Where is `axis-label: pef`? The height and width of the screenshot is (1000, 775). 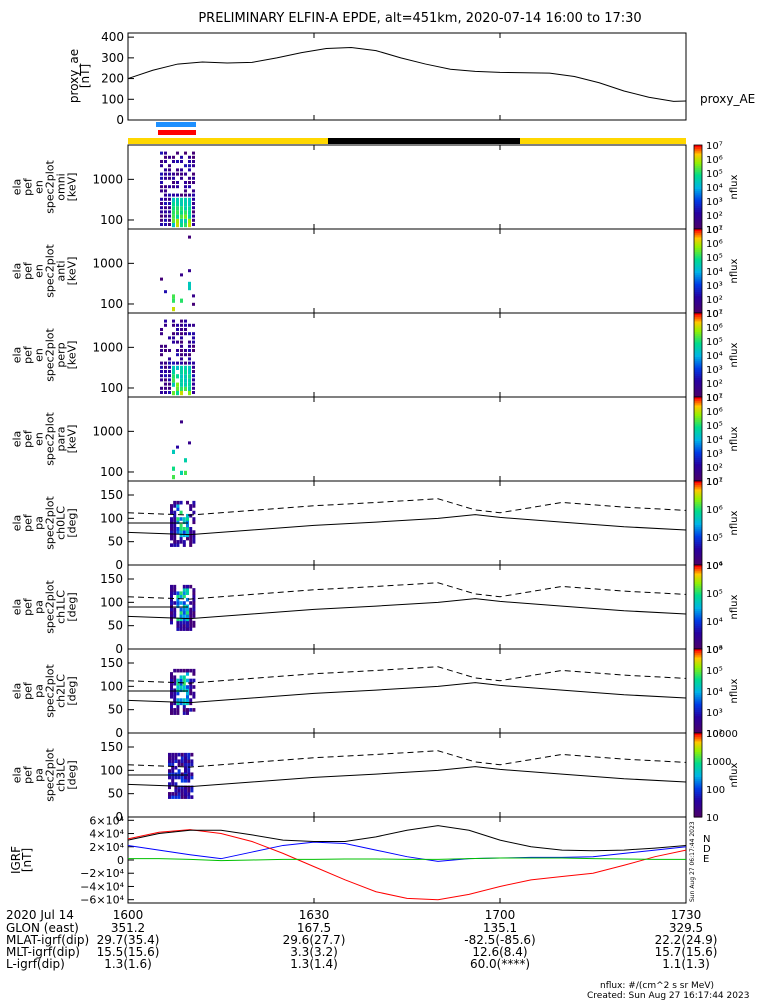
axis-label: pef is located at coordinates (28, 438).